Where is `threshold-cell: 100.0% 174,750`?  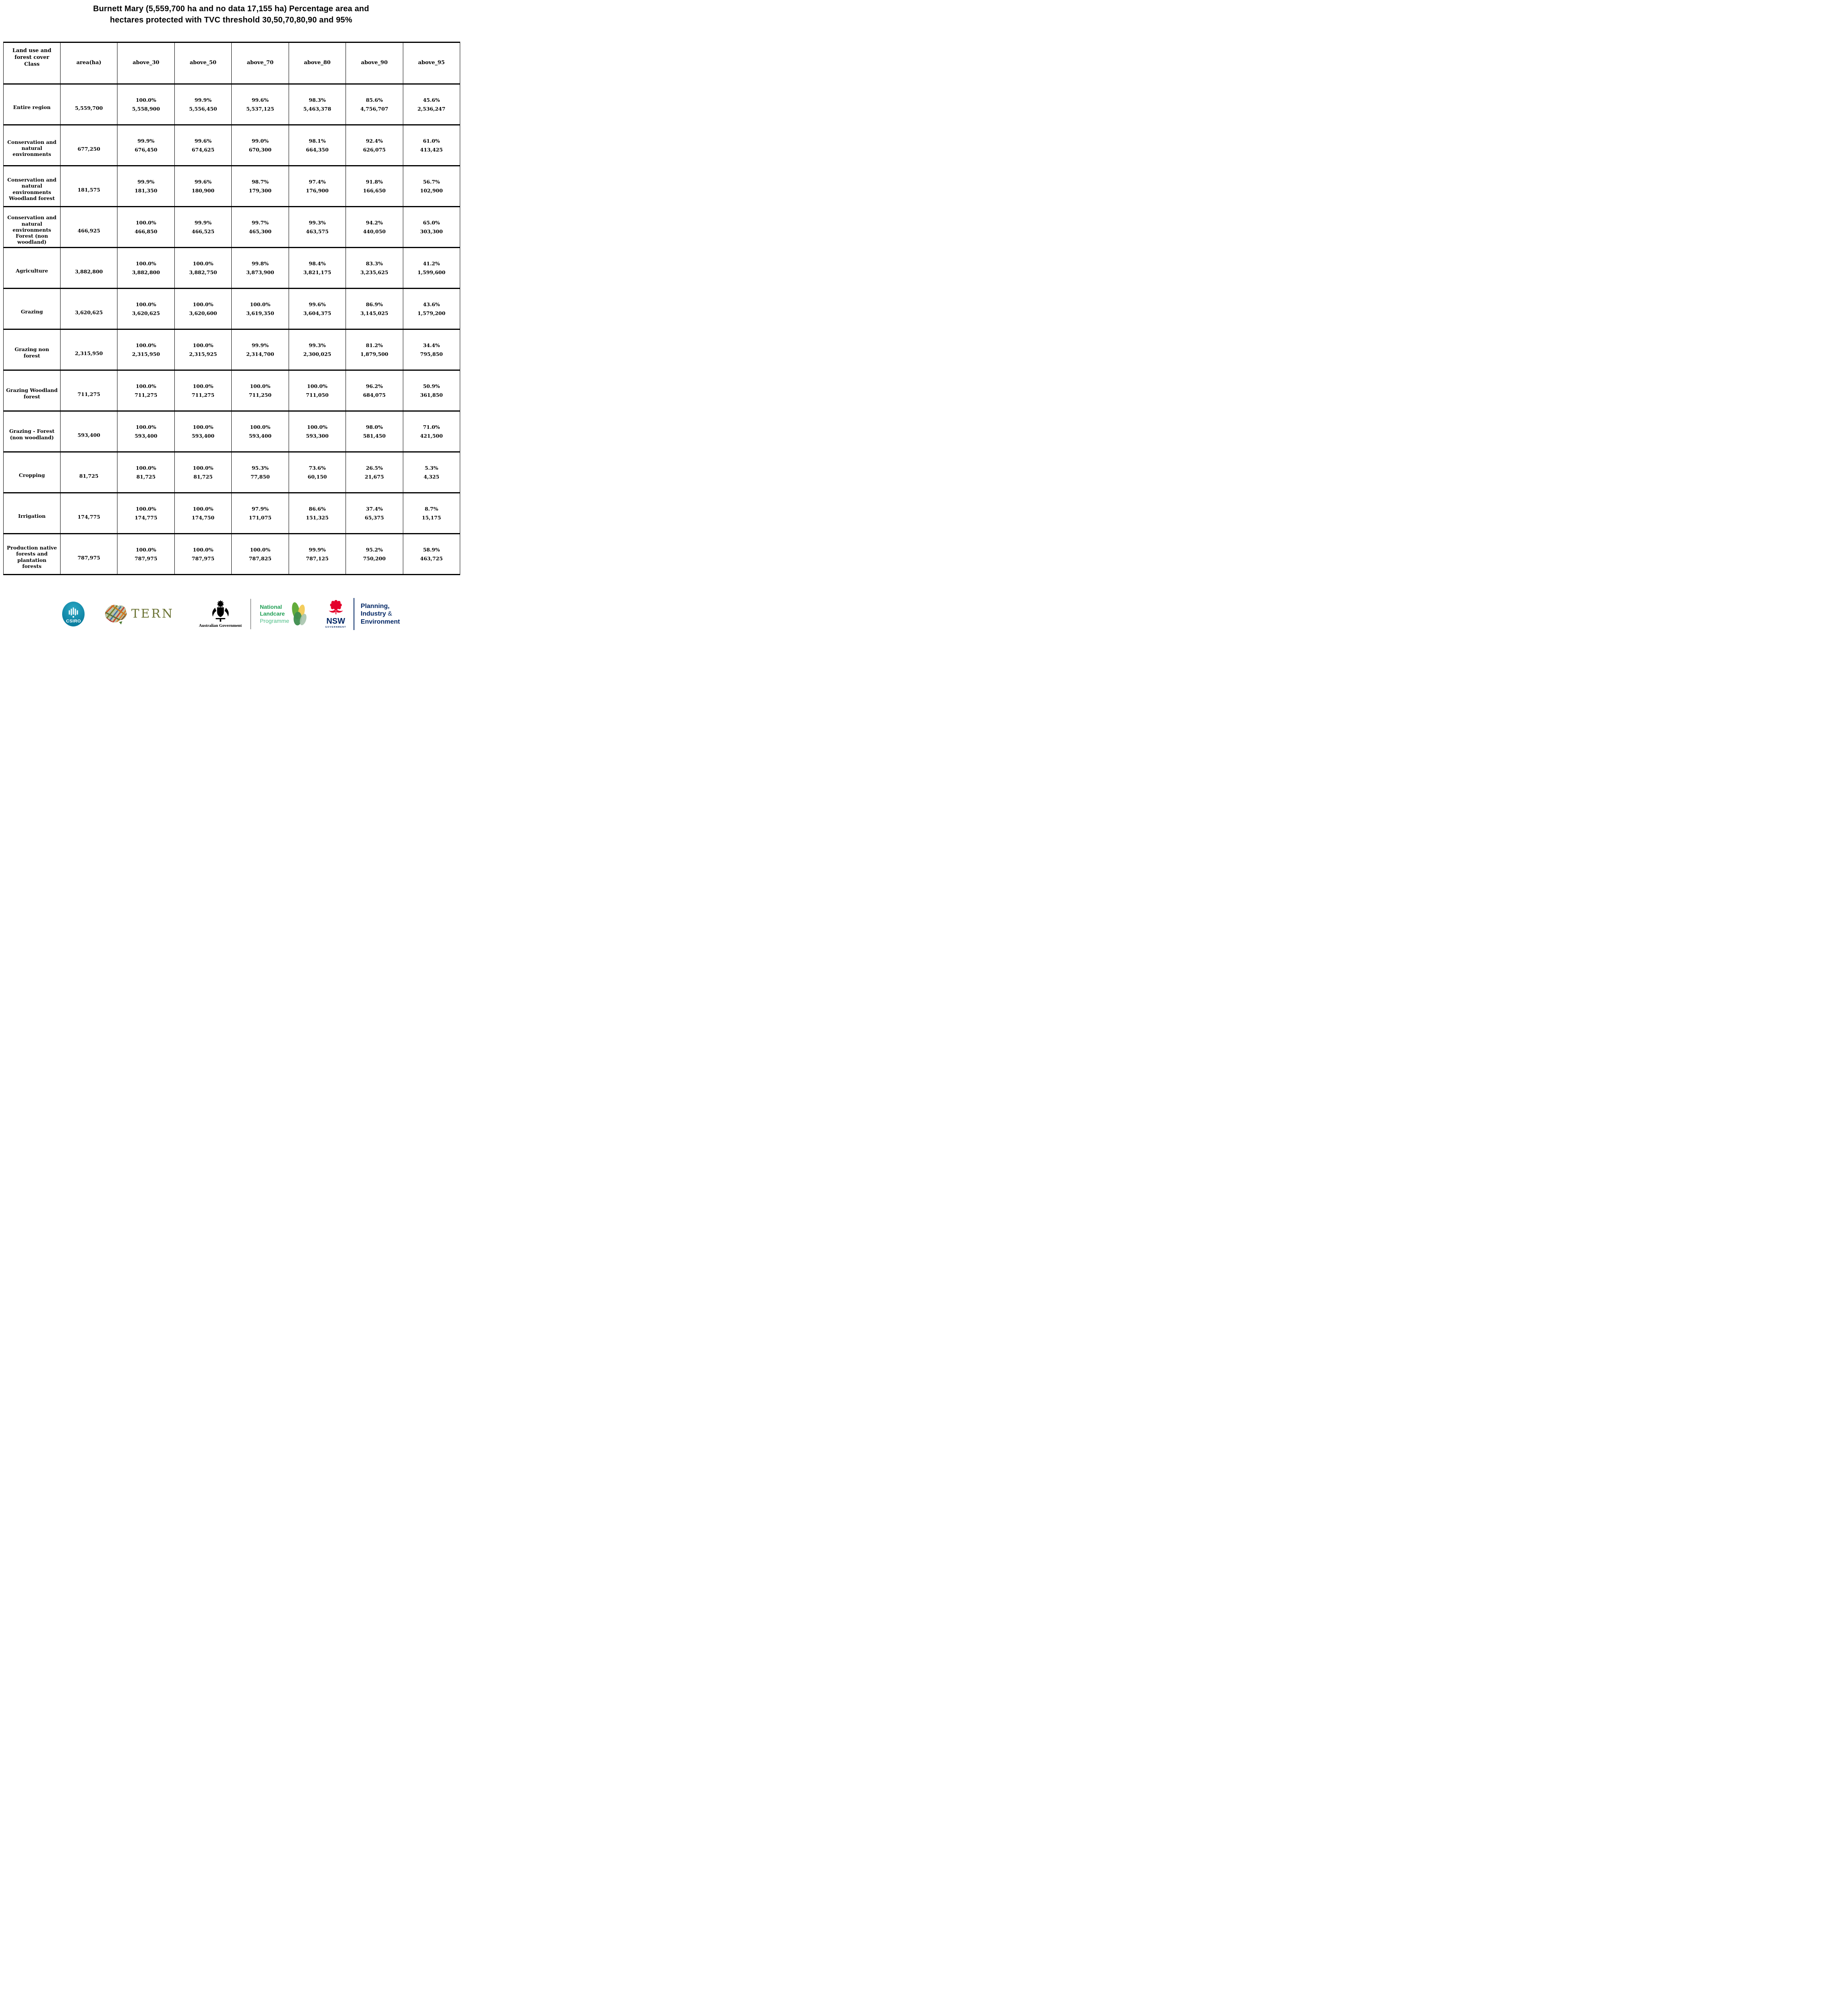
threshold-cell: 100.0% 174,750 is located at coordinates (203, 513).